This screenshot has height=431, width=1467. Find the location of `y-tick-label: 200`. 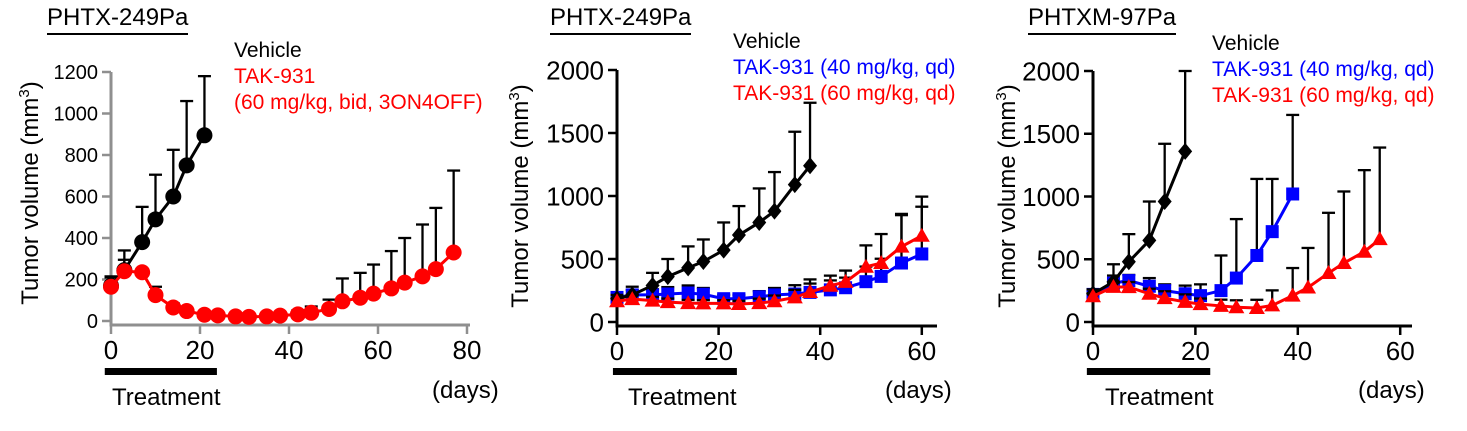

y-tick-label: 200 is located at coordinates (81, 281).